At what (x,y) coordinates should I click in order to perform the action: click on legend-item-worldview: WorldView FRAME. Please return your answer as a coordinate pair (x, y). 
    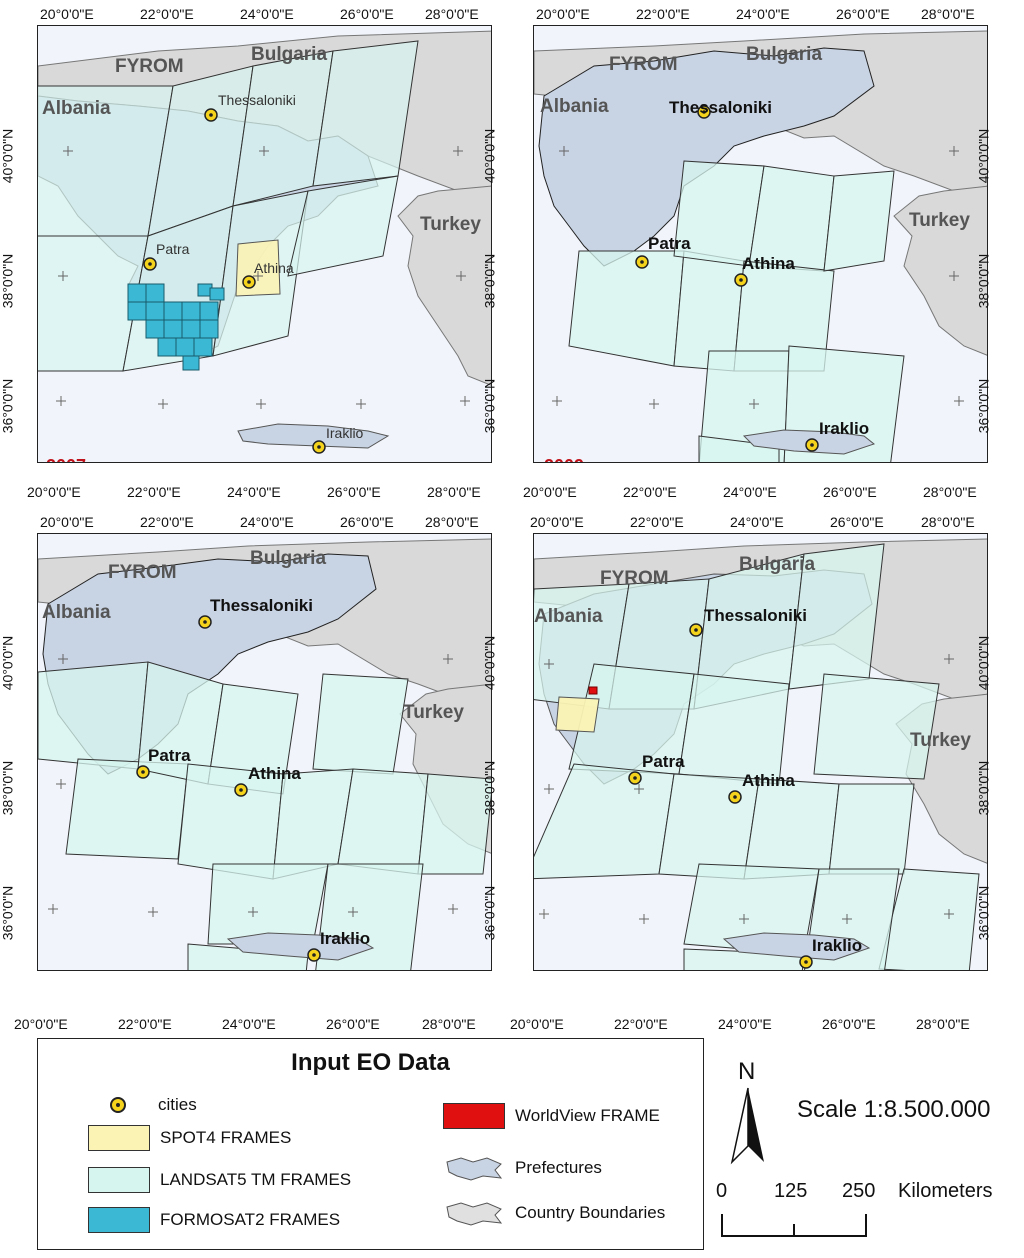
    Looking at the image, I should click on (551, 1116).